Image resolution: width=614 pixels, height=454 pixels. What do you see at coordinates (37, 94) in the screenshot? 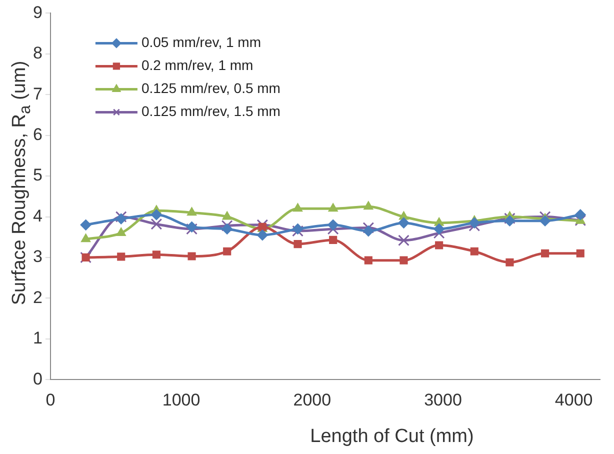
I see `y-tick-label: 7` at bounding box center [37, 94].